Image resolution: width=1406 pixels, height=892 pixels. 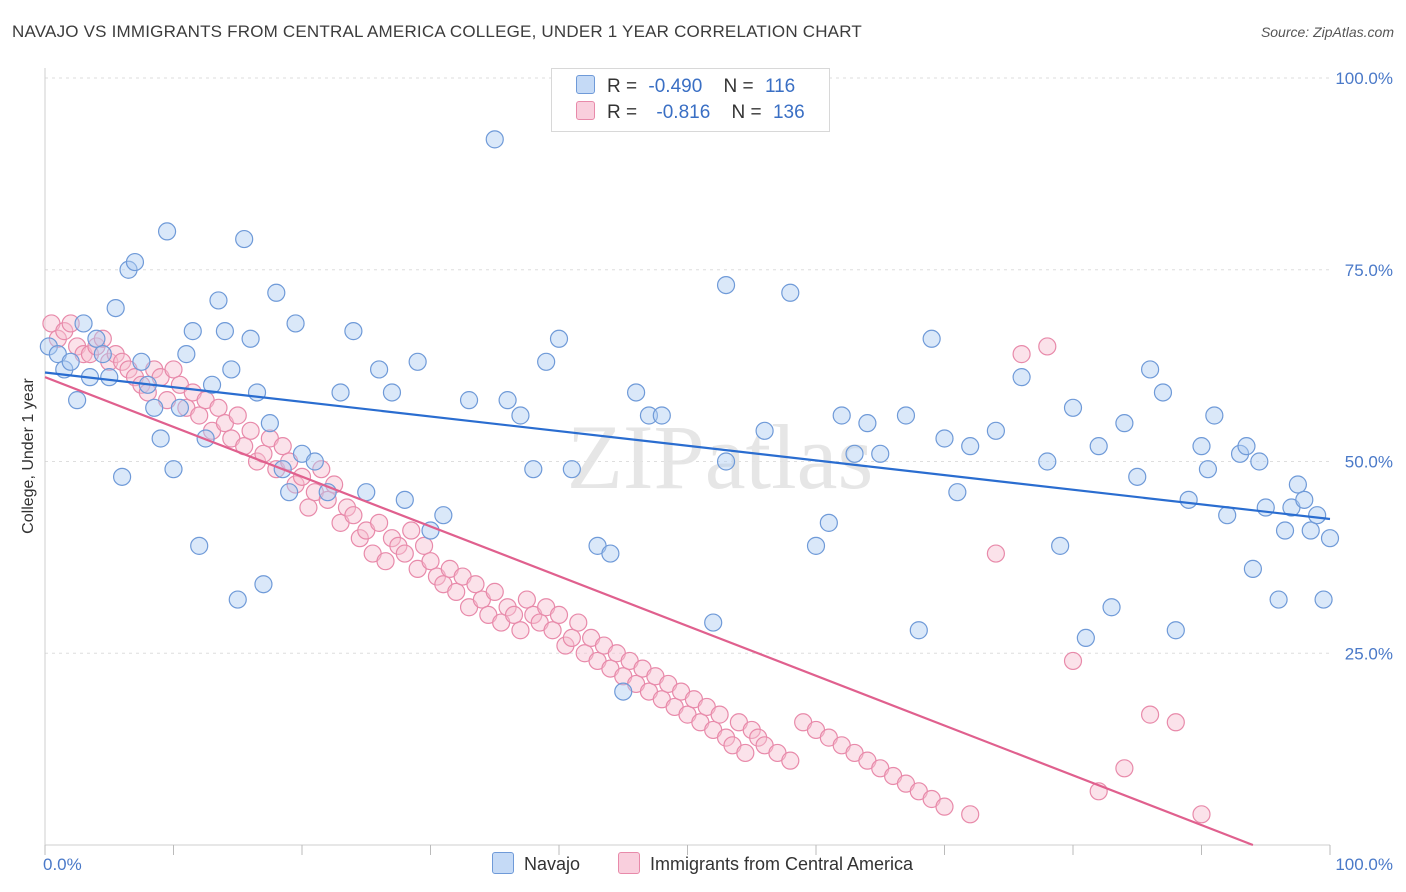 What do you see at coordinates (782, 864) in the screenshot?
I see `immigrants-legend-label: Immigrants from Central America` at bounding box center [782, 864].